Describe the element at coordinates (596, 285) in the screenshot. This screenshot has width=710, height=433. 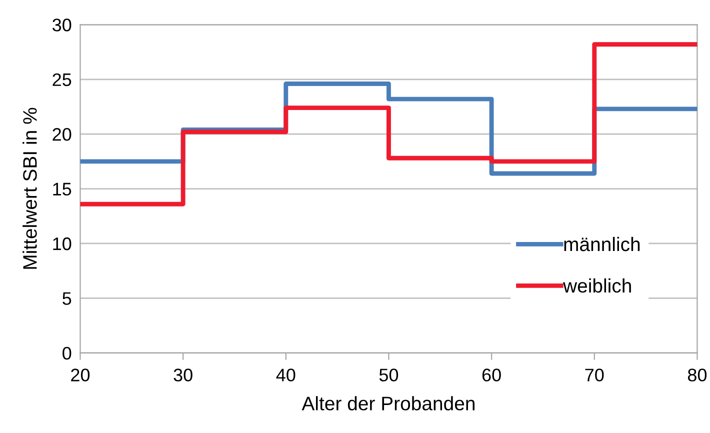
I see `legend-label: weiblich` at that location.